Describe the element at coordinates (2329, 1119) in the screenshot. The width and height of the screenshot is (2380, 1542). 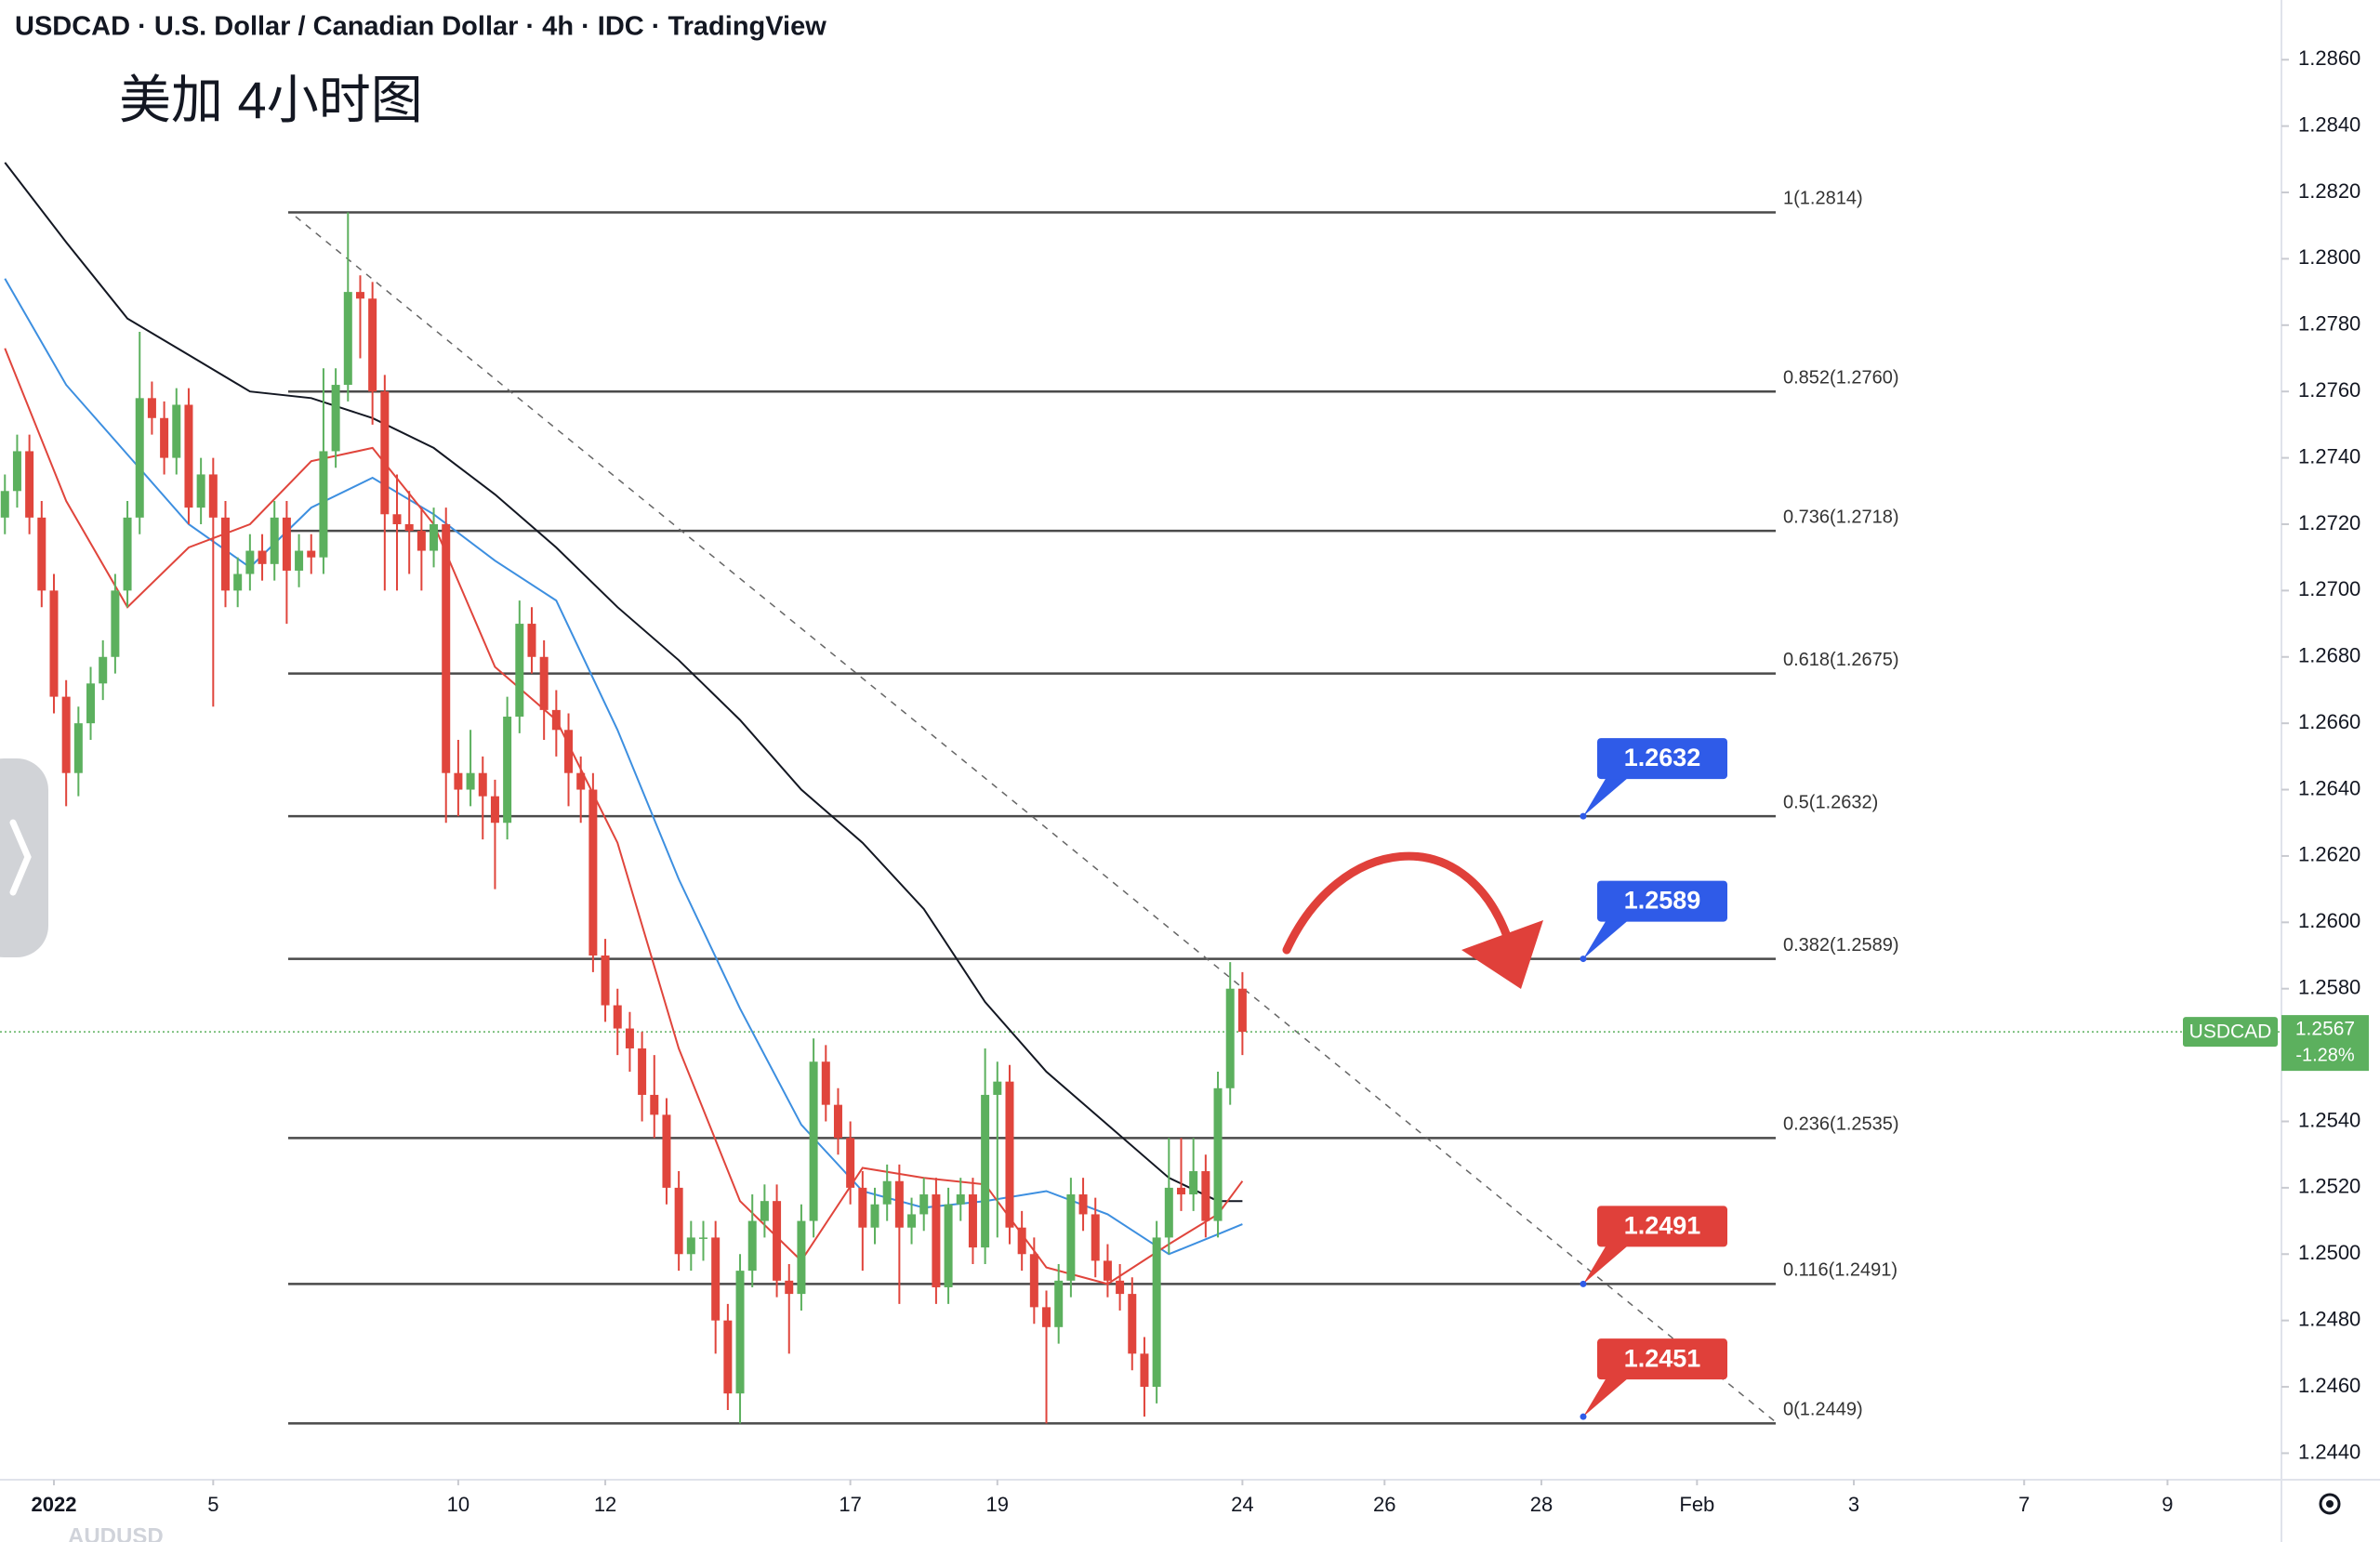
I see `y-tick-label: 1.2540` at that location.